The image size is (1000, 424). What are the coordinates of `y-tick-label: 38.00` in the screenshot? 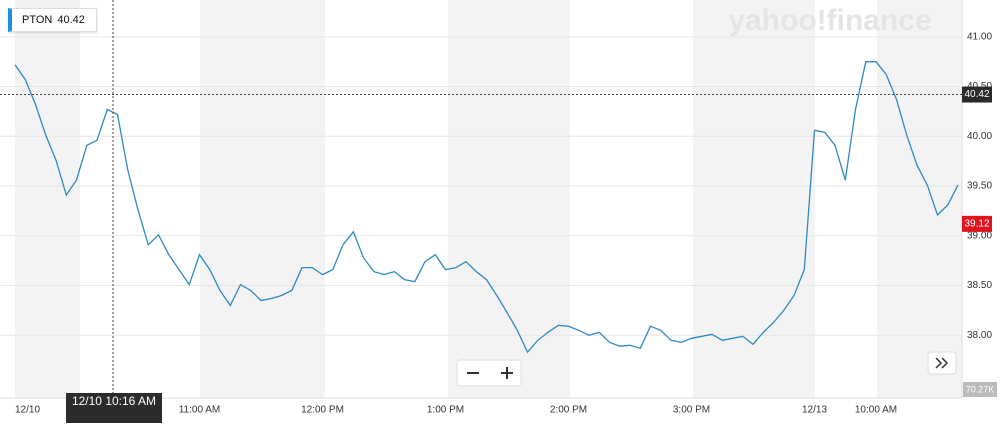 It's located at (979, 335).